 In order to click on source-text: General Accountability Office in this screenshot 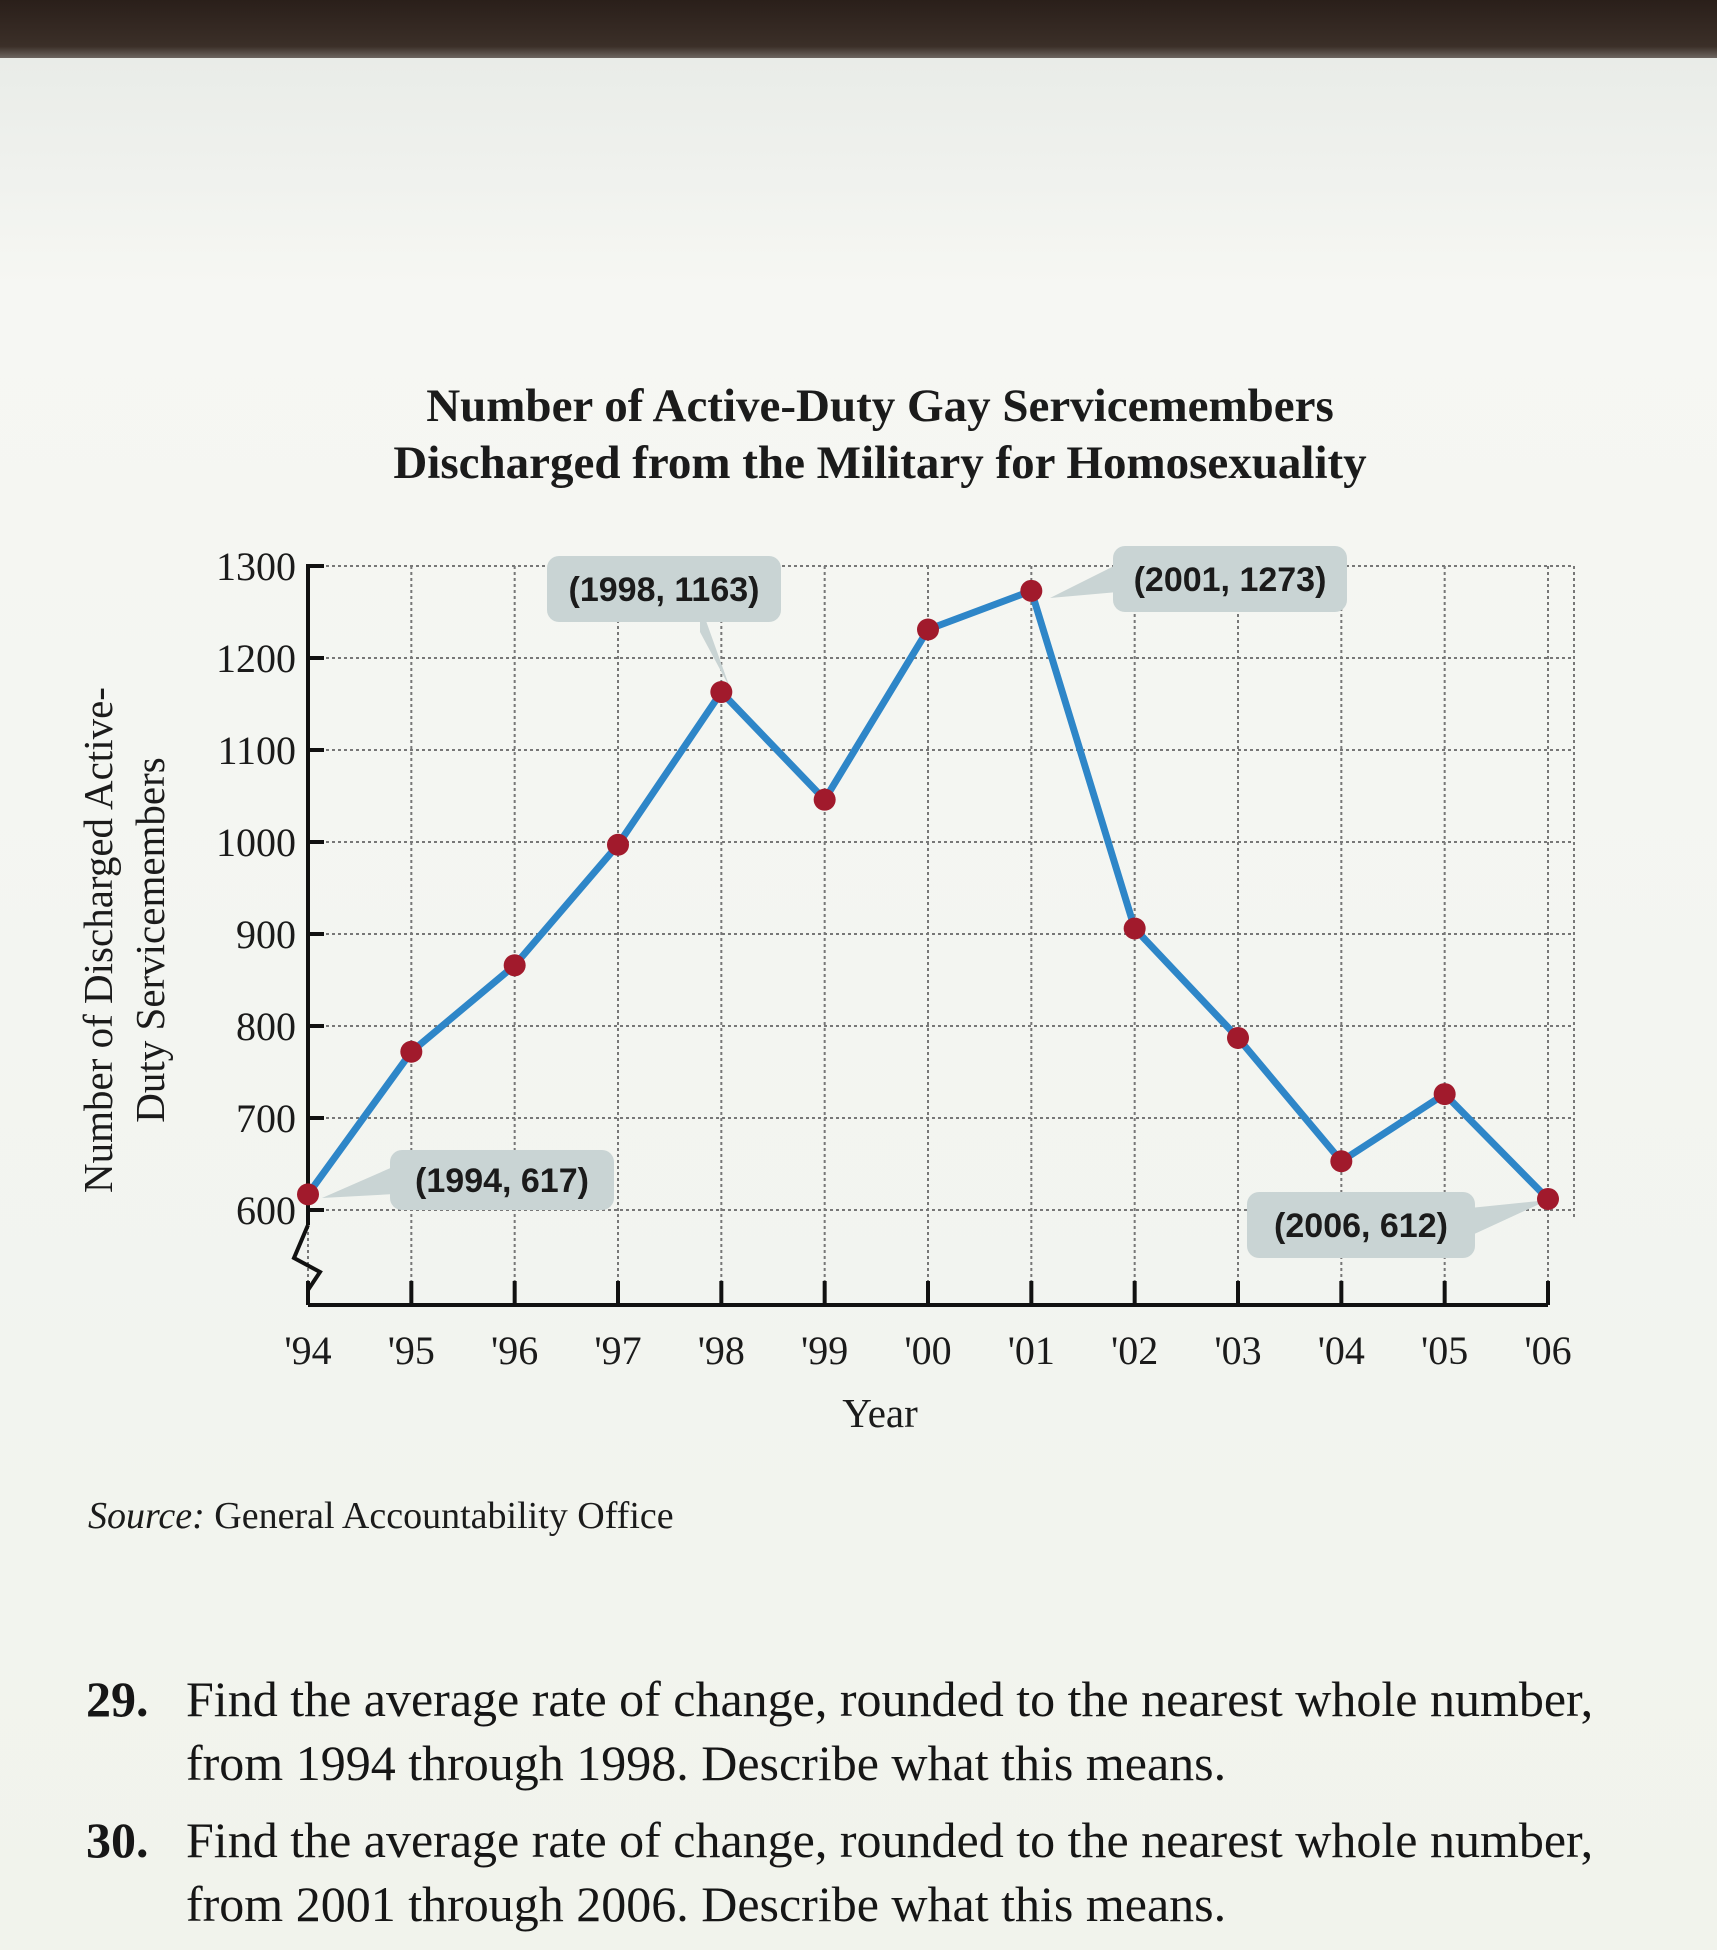, I will do `click(439, 1516)`.